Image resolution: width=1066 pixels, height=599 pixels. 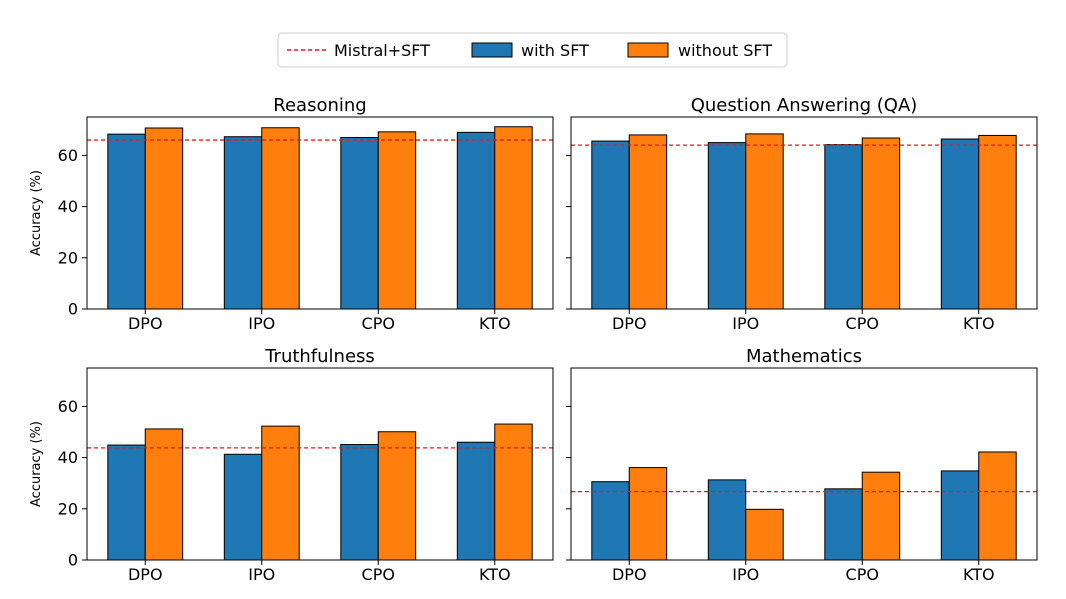 I want to click on legend-reference-label: Mistral+SFT, so click(x=382, y=50).